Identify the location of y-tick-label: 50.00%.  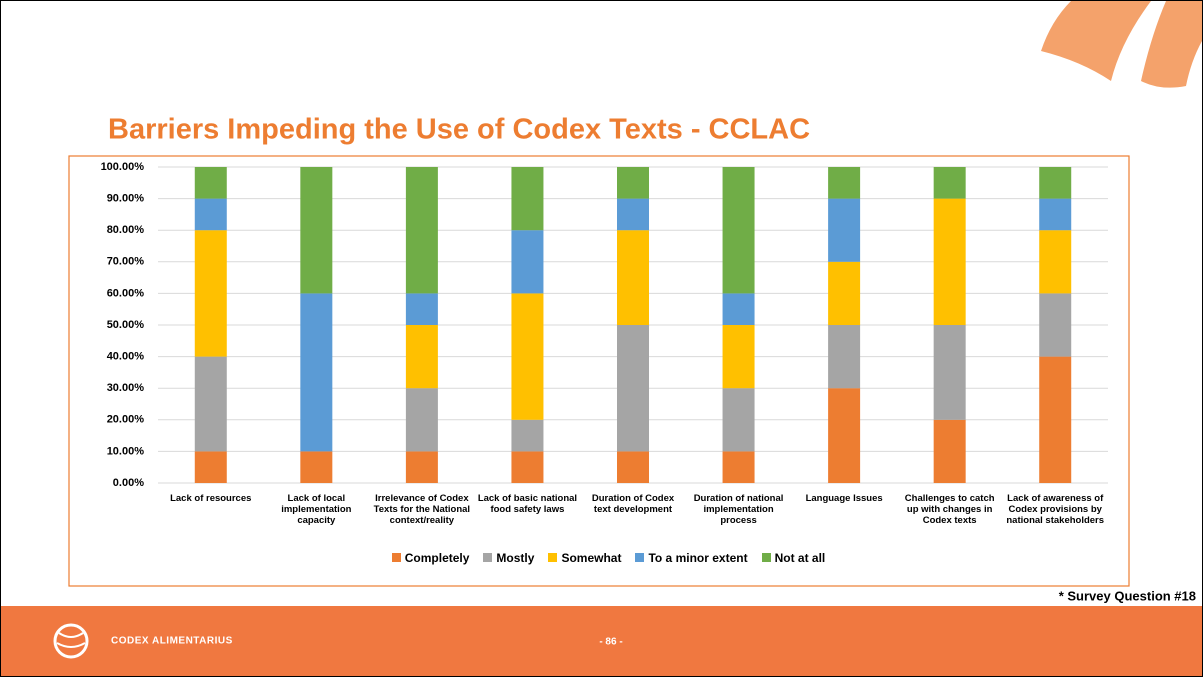
(126, 325).